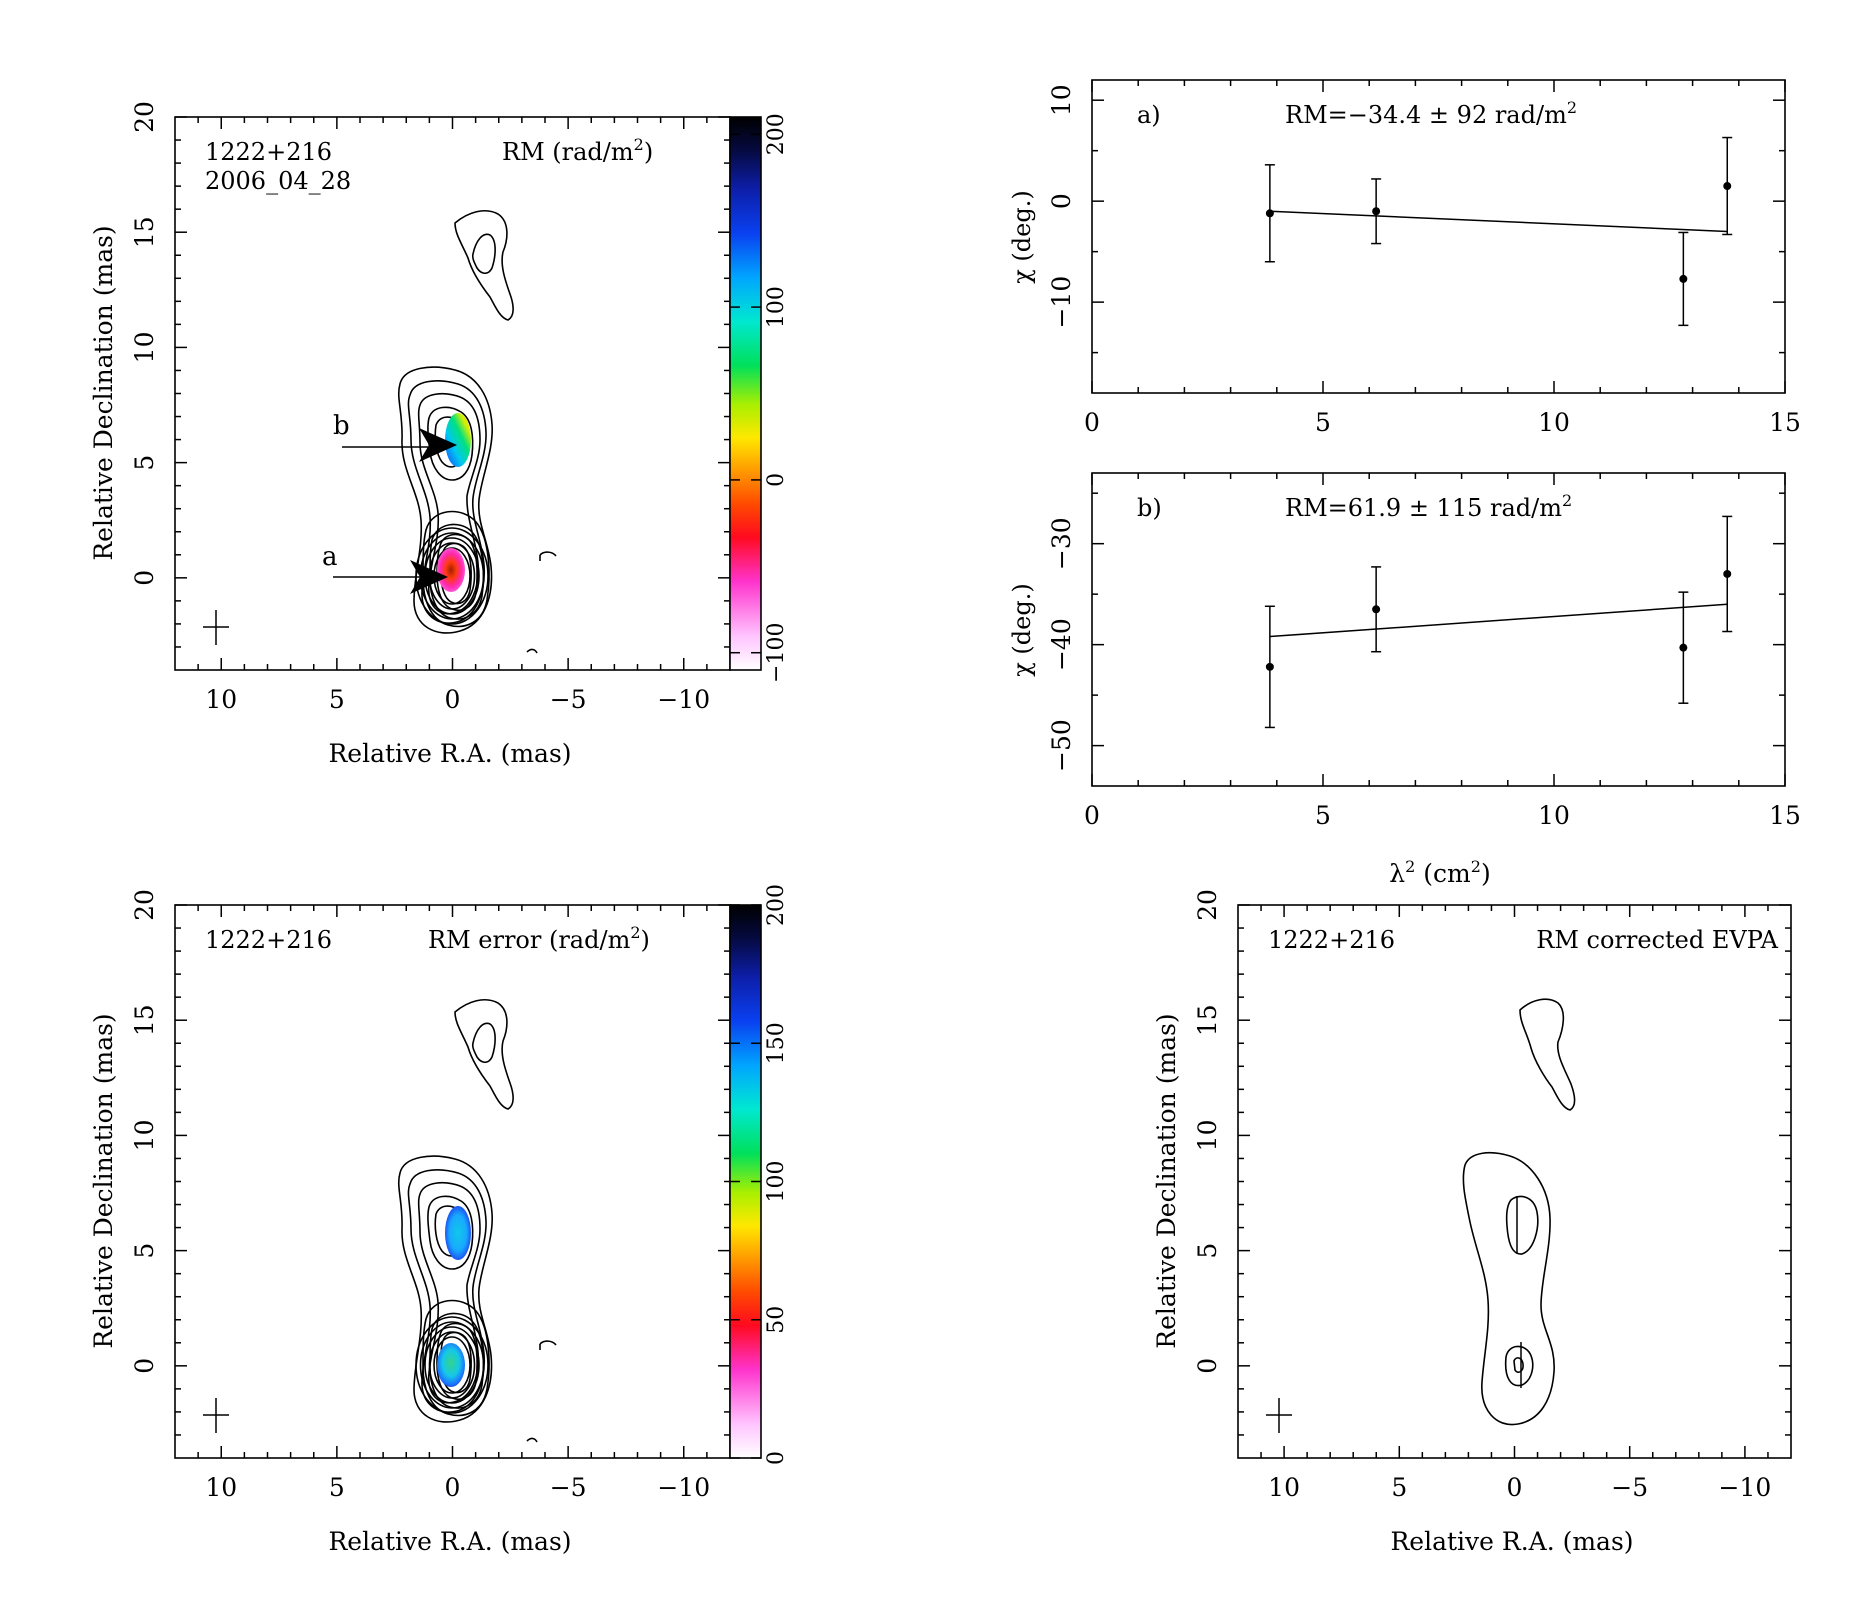 The image size is (1862, 1615). I want to click on y-tick-label: −30, so click(1061, 543).